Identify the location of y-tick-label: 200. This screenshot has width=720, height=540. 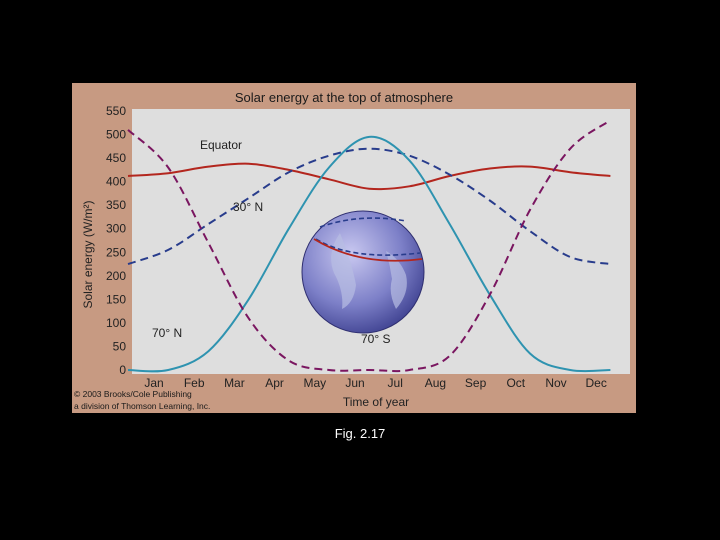
(116, 276).